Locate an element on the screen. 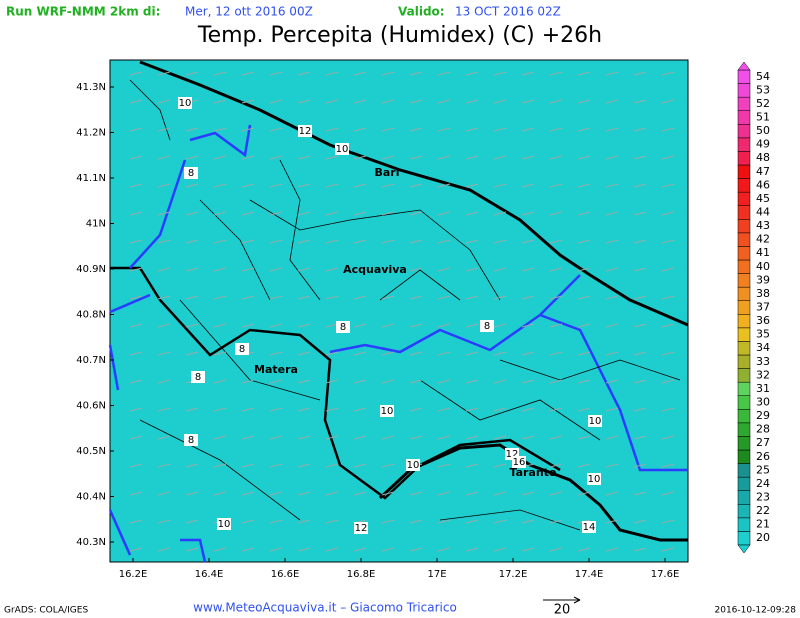  colorbar-label: 47 is located at coordinates (763, 171).